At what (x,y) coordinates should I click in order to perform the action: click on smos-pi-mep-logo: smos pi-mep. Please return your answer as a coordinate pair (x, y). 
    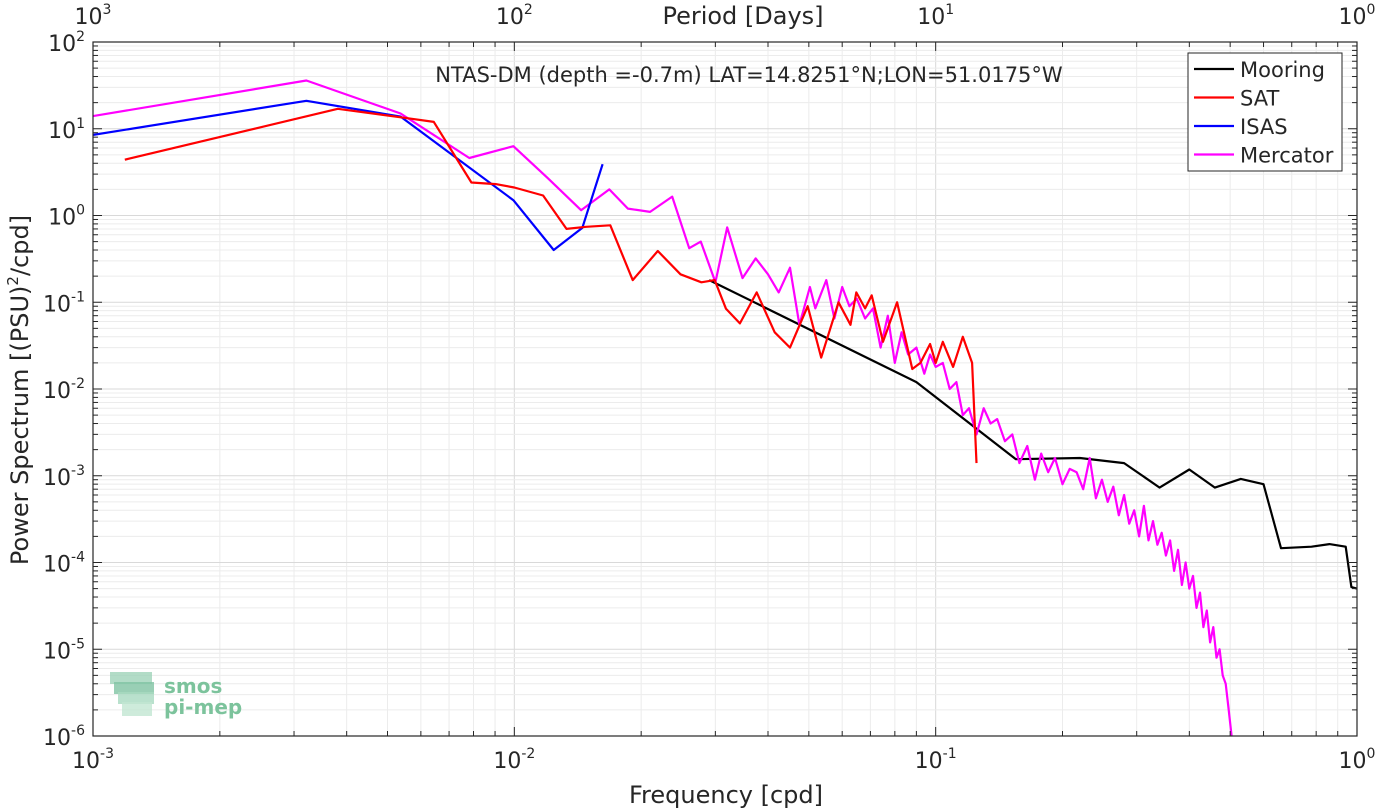
    Looking at the image, I should click on (176, 695).